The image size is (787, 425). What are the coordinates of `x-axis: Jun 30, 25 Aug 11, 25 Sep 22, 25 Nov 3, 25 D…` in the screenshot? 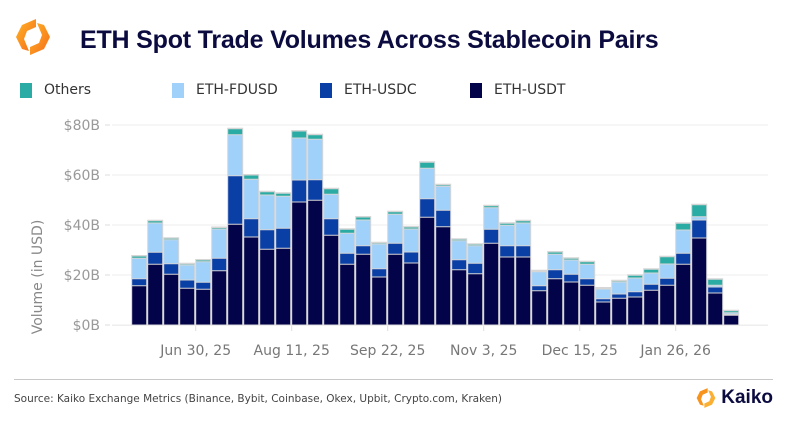 It's located at (440, 342).